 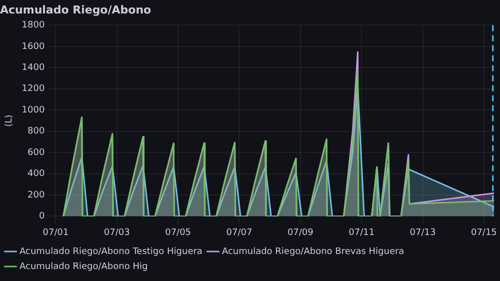 What do you see at coordinates (9, 120) in the screenshot?
I see `y-axis-title: (L)` at bounding box center [9, 120].